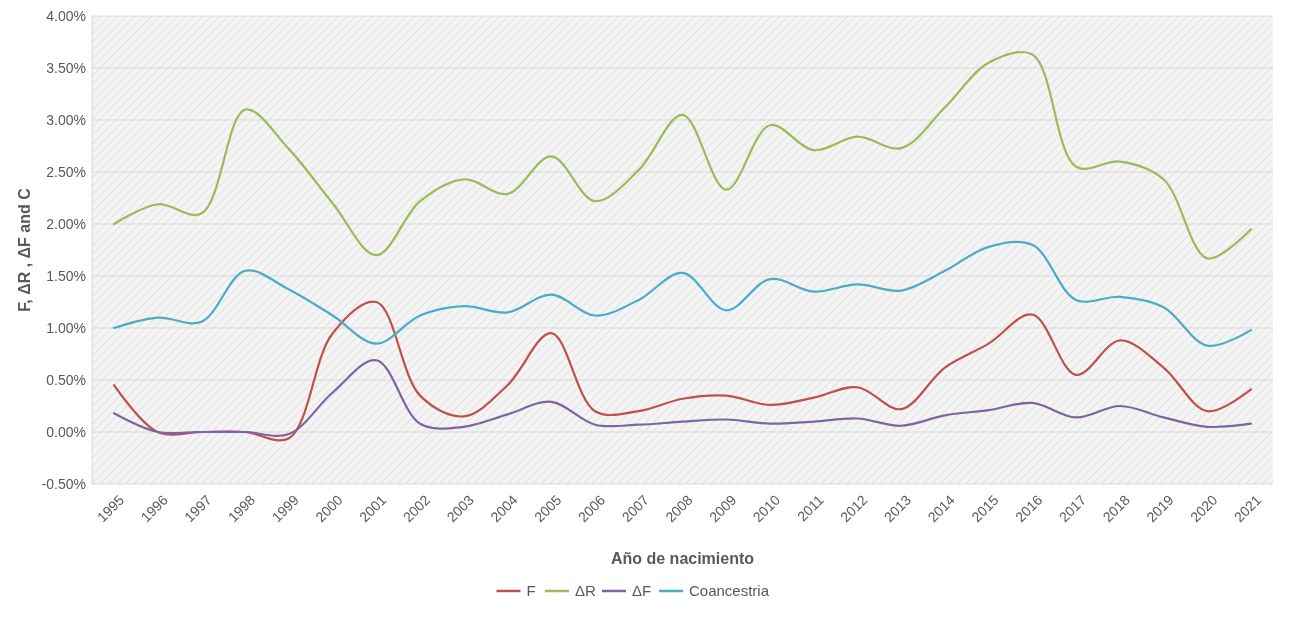  I want to click on legend-label: F, so click(531, 590).